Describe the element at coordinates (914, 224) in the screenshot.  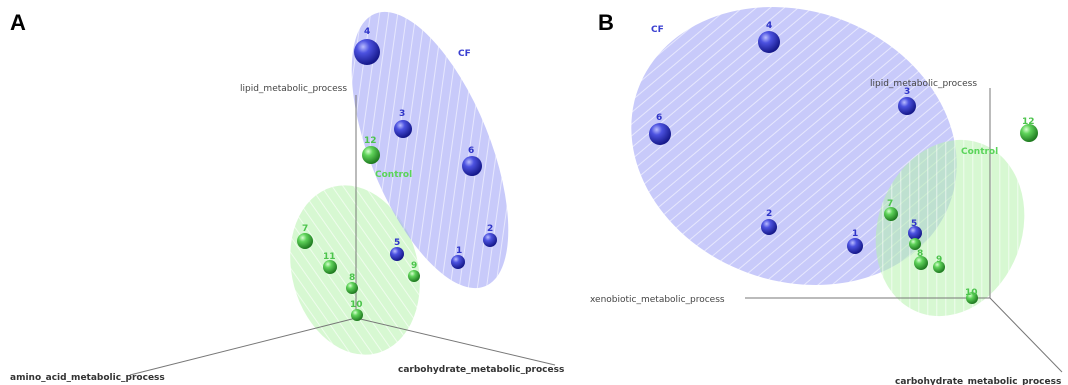
I see `panel-b-point-label: 5` at that location.